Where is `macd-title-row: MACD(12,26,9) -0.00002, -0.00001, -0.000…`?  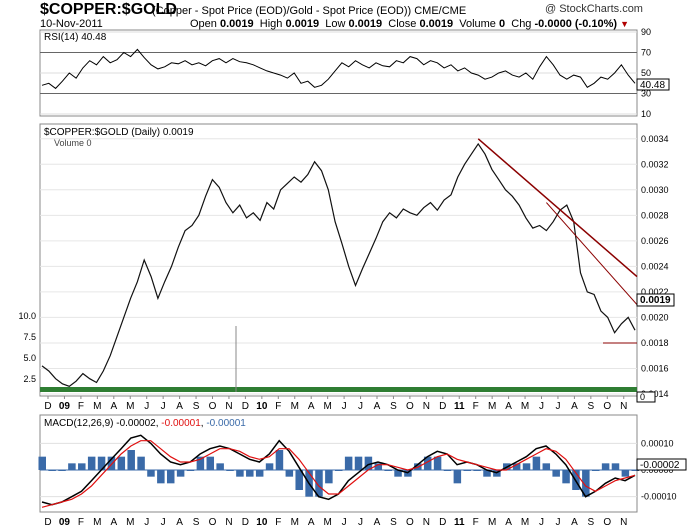 macd-title-row: MACD(12,26,9) -0.00002, -0.00001, -0.000… is located at coordinates (145, 423).